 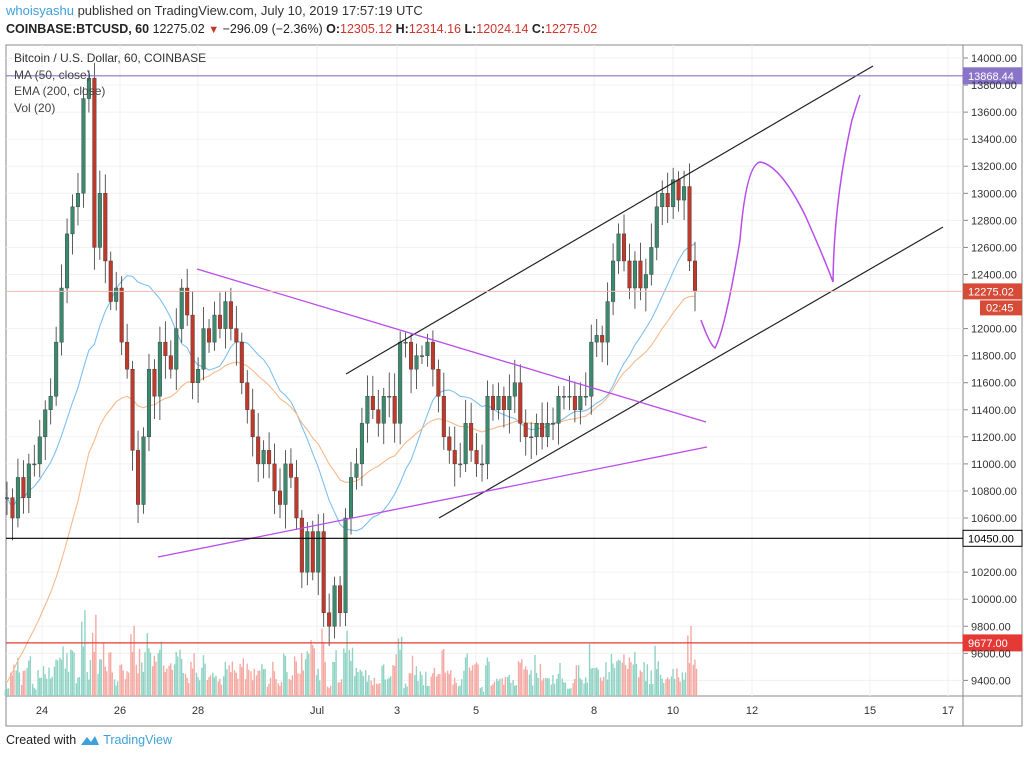 What do you see at coordinates (994, 140) in the screenshot?
I see `y-tick-label: 13400.00` at bounding box center [994, 140].